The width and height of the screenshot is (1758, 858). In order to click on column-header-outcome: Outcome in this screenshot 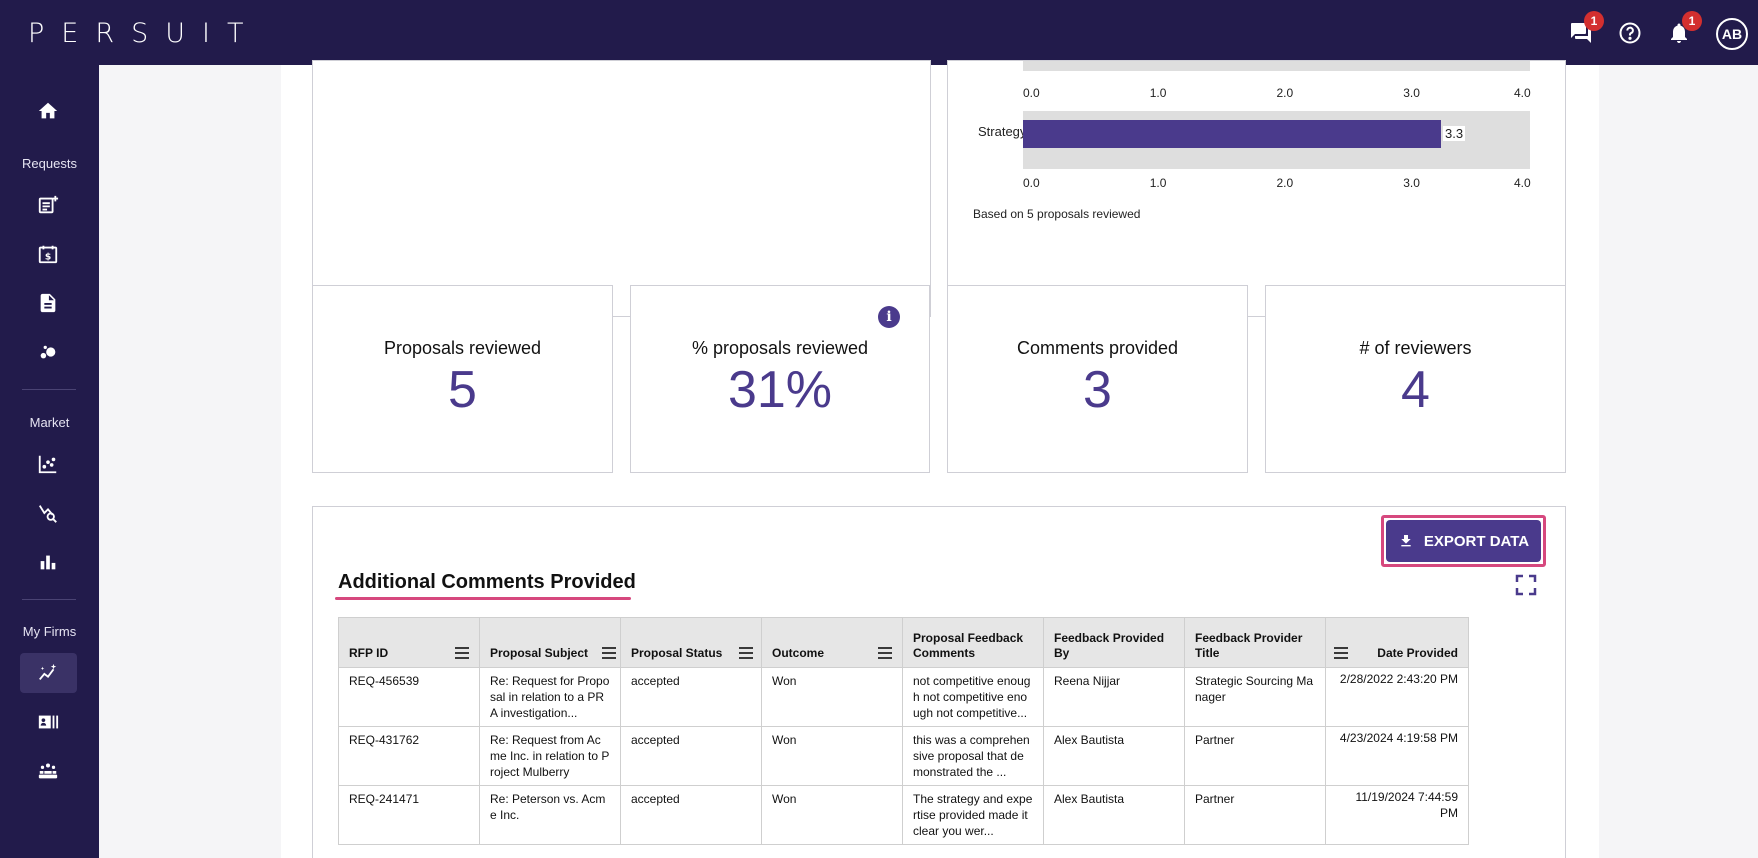, I will do `click(832, 642)`.